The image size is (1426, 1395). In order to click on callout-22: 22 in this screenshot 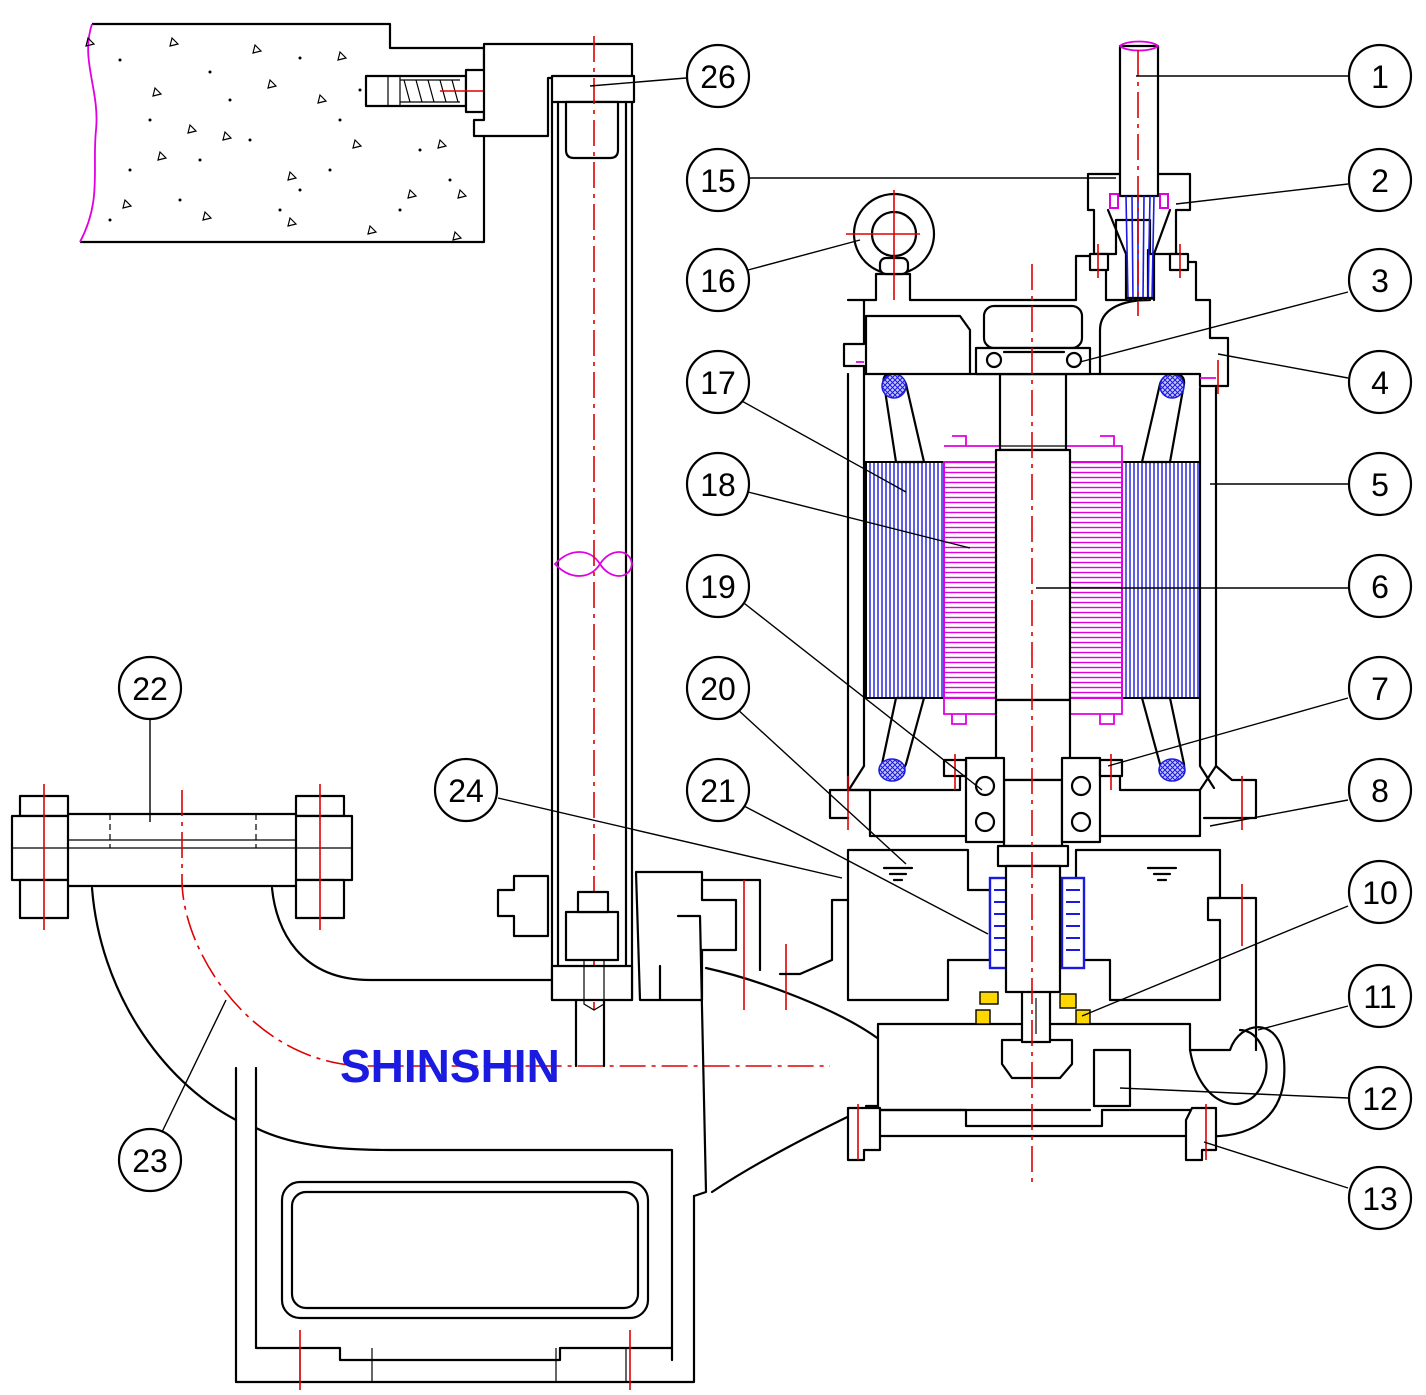, I will do `click(150, 688)`.